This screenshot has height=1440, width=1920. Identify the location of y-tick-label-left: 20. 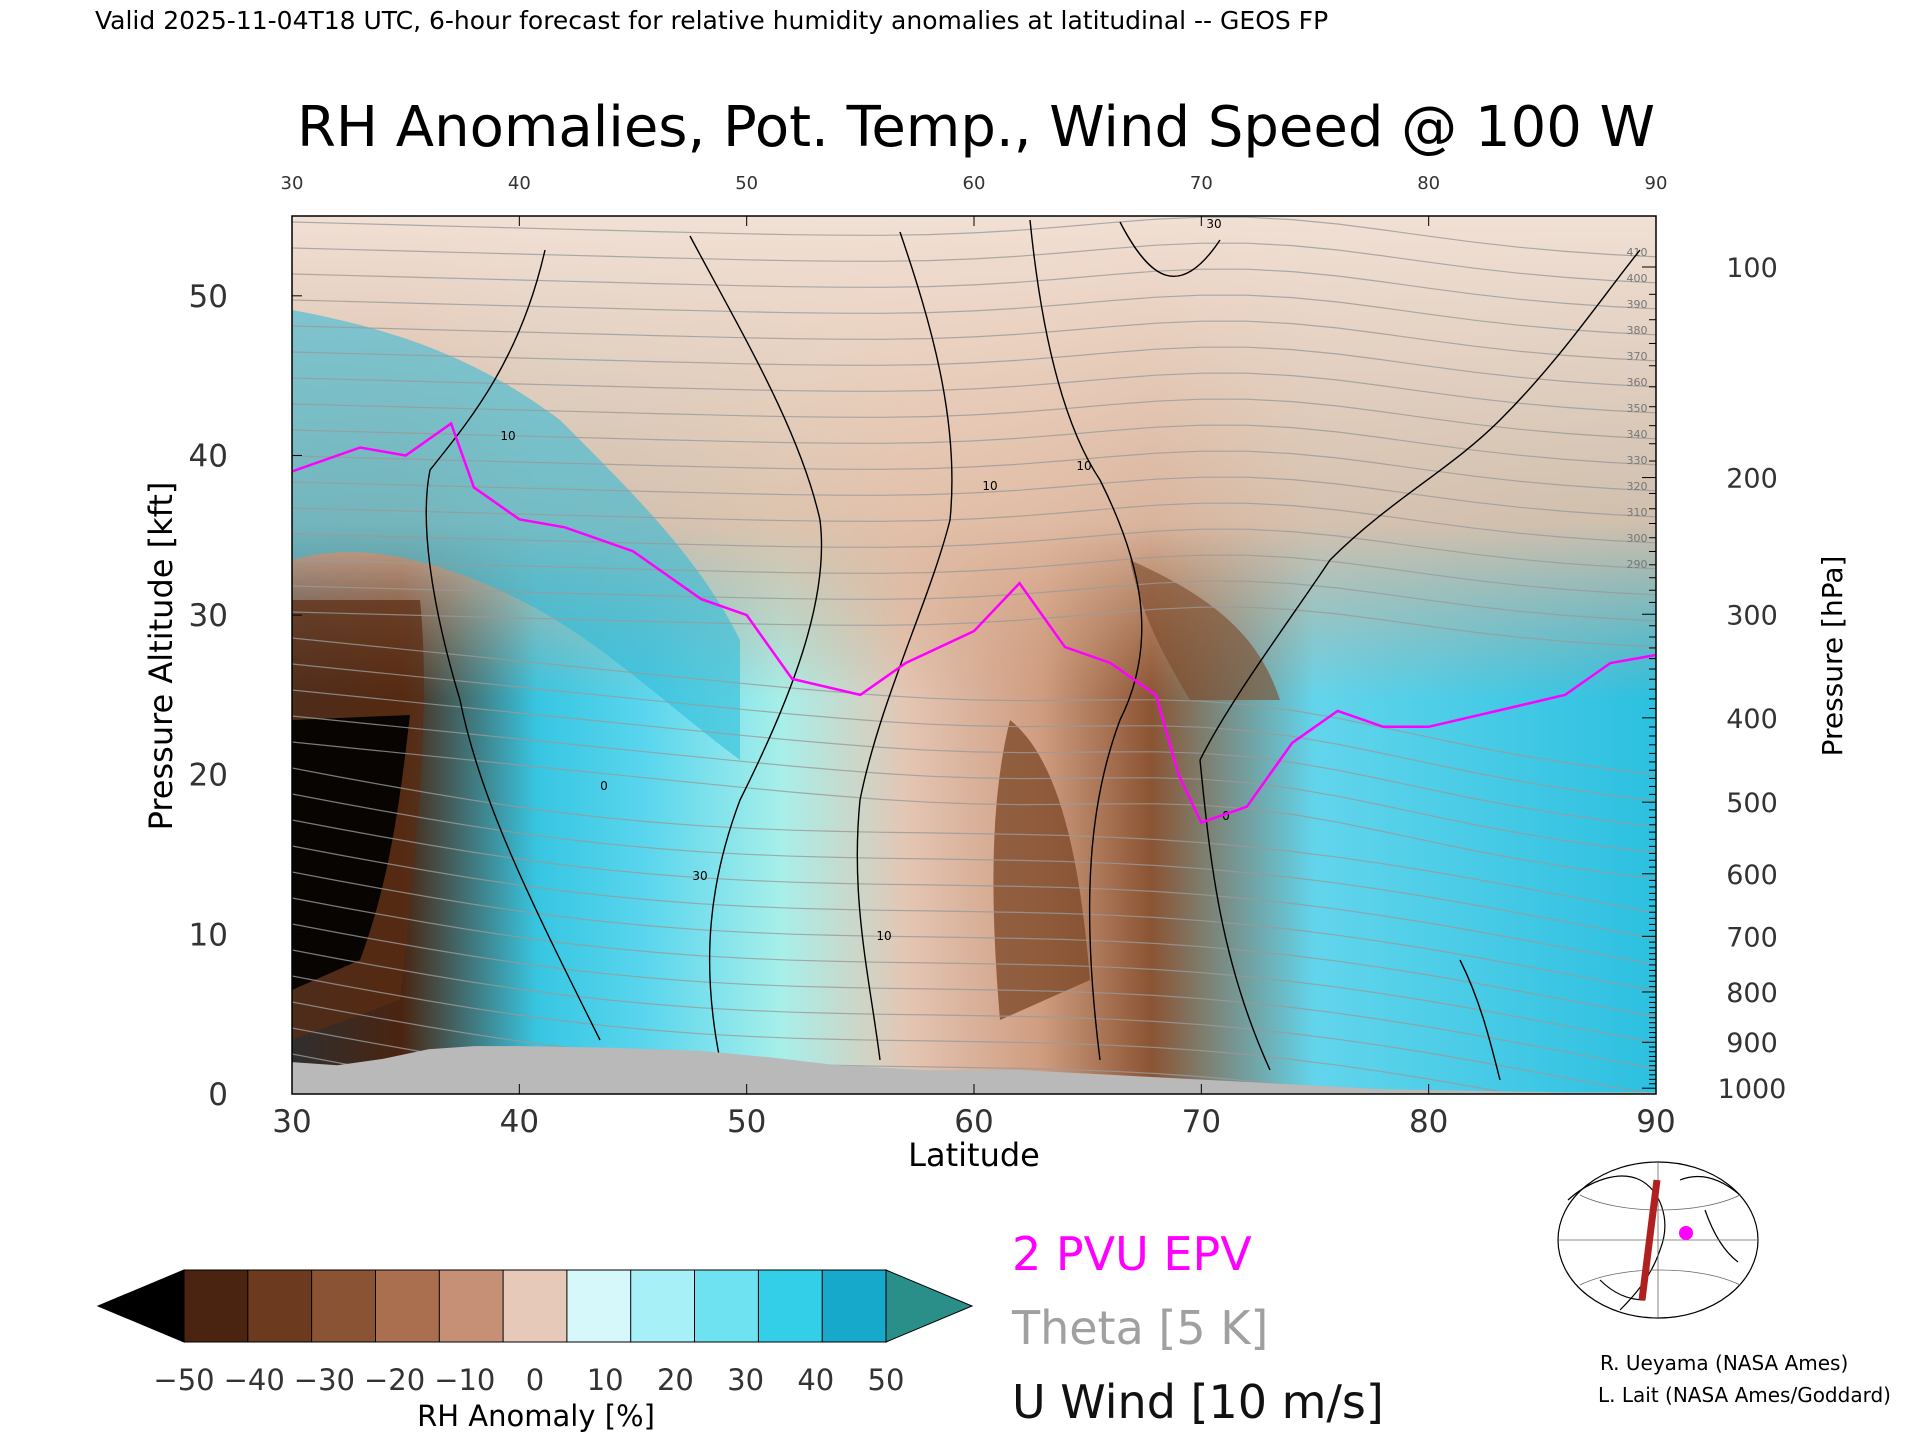
(208, 776).